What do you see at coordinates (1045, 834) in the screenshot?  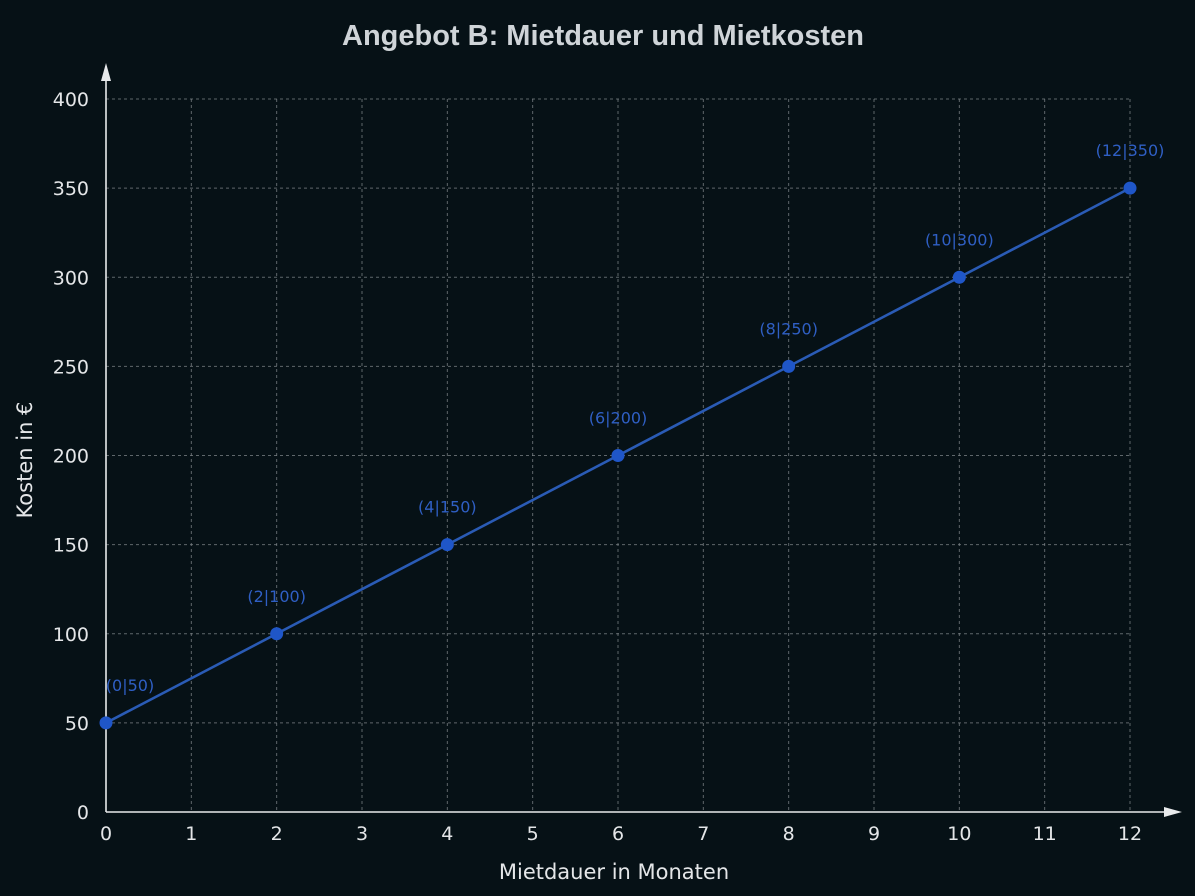 I see `x-tick-label: 11` at bounding box center [1045, 834].